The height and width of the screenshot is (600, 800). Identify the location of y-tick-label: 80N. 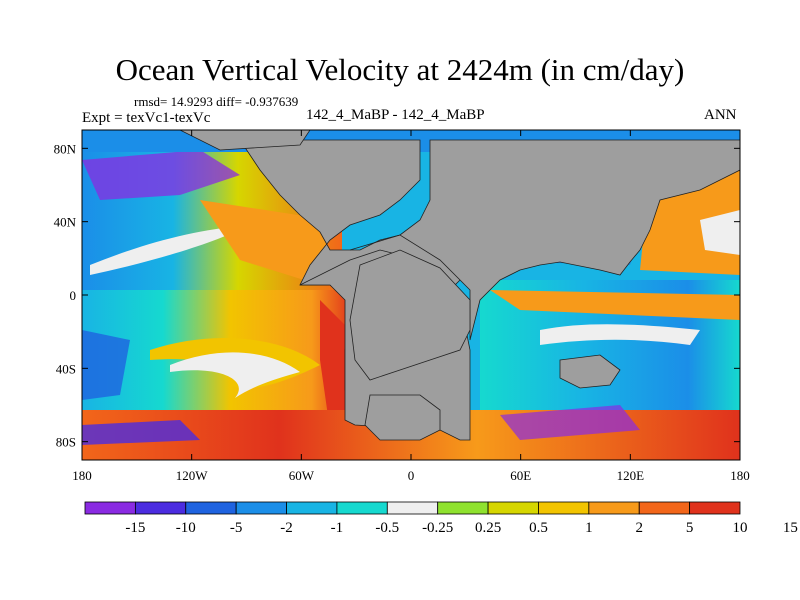
(65, 148).